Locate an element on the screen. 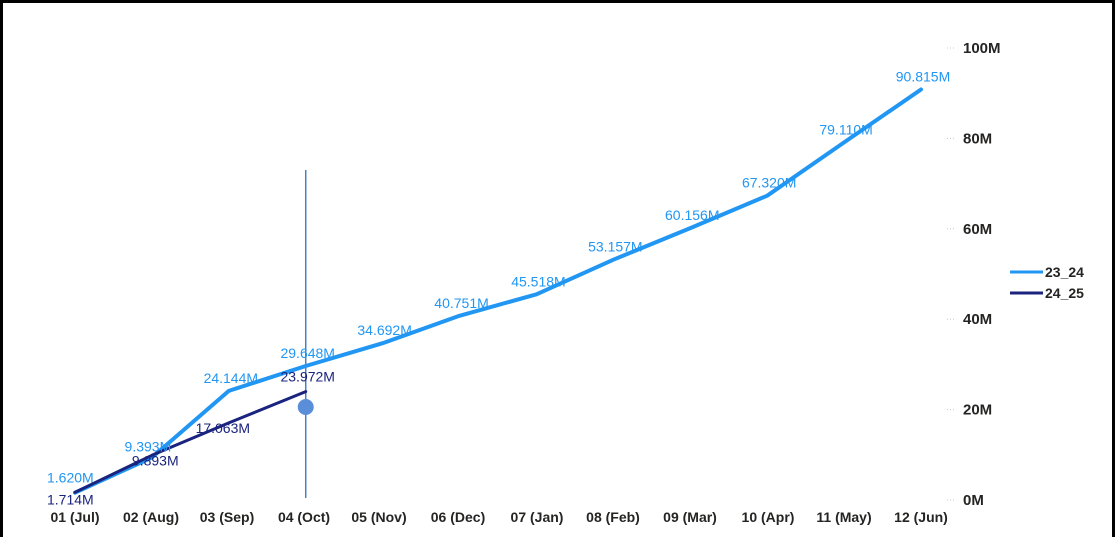  data-label: 1.714M is located at coordinates (70, 499).